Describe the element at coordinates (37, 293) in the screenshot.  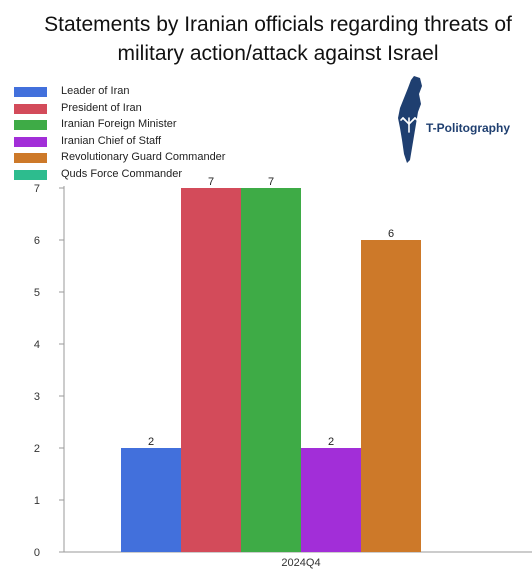
I see `y-tick-label: 5` at that location.